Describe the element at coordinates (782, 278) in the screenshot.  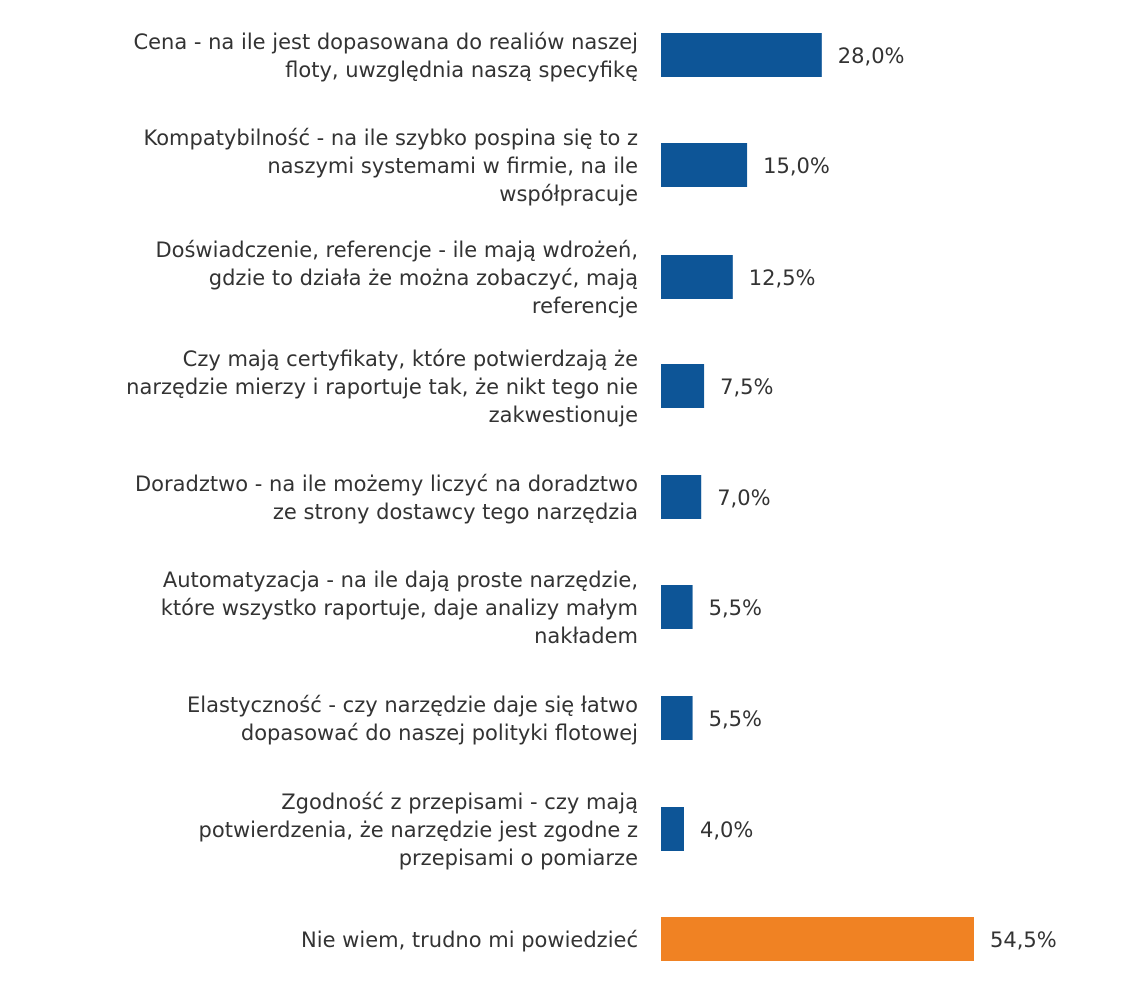
I see `value-label-3: 12,5%` at that location.